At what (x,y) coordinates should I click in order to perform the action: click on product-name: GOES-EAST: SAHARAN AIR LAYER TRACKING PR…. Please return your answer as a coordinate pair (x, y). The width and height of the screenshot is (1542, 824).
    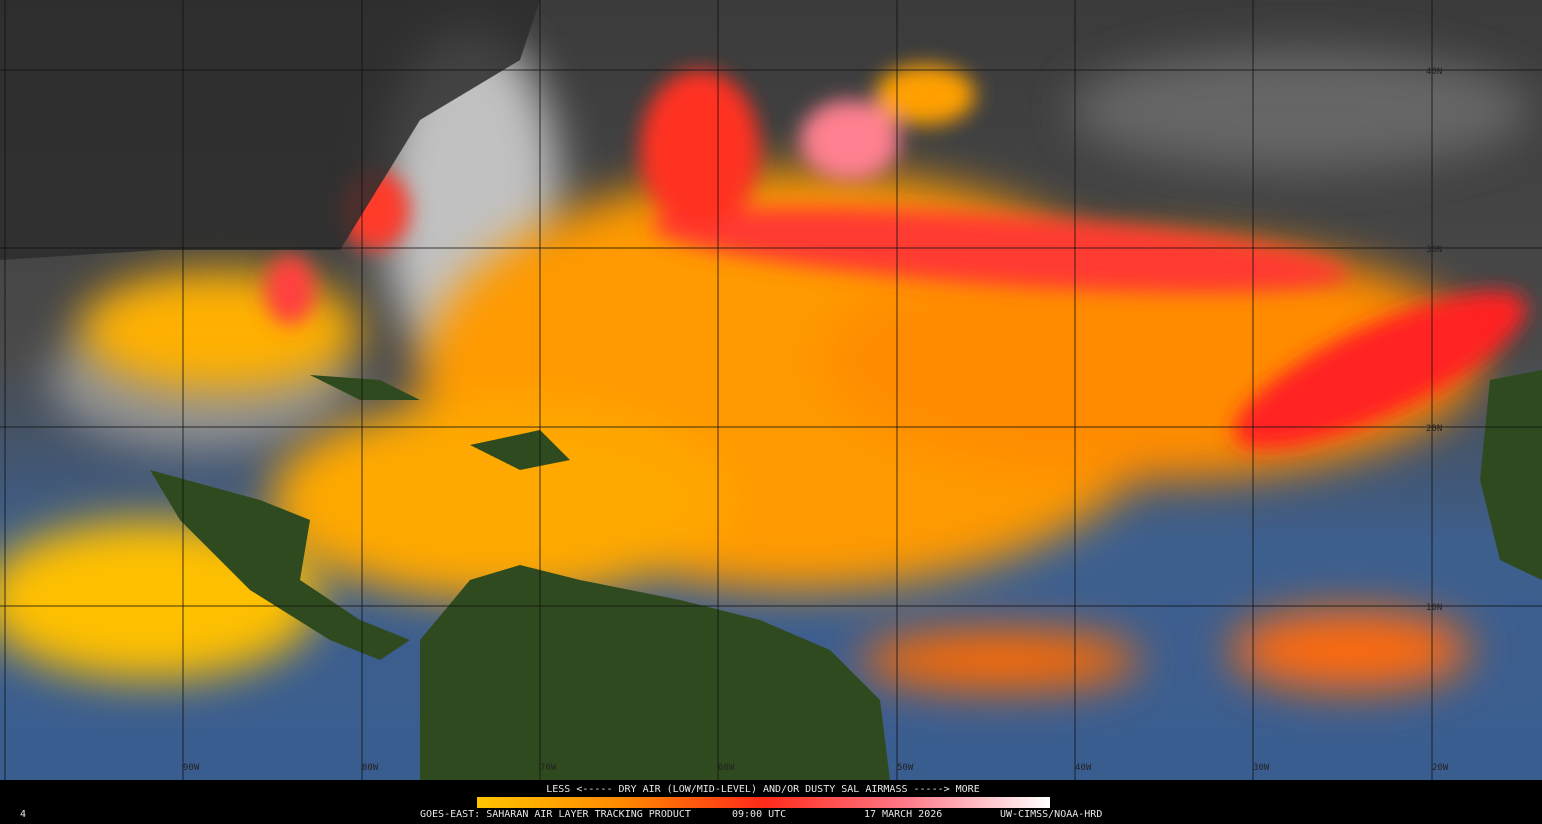
    Looking at the image, I should click on (555, 814).